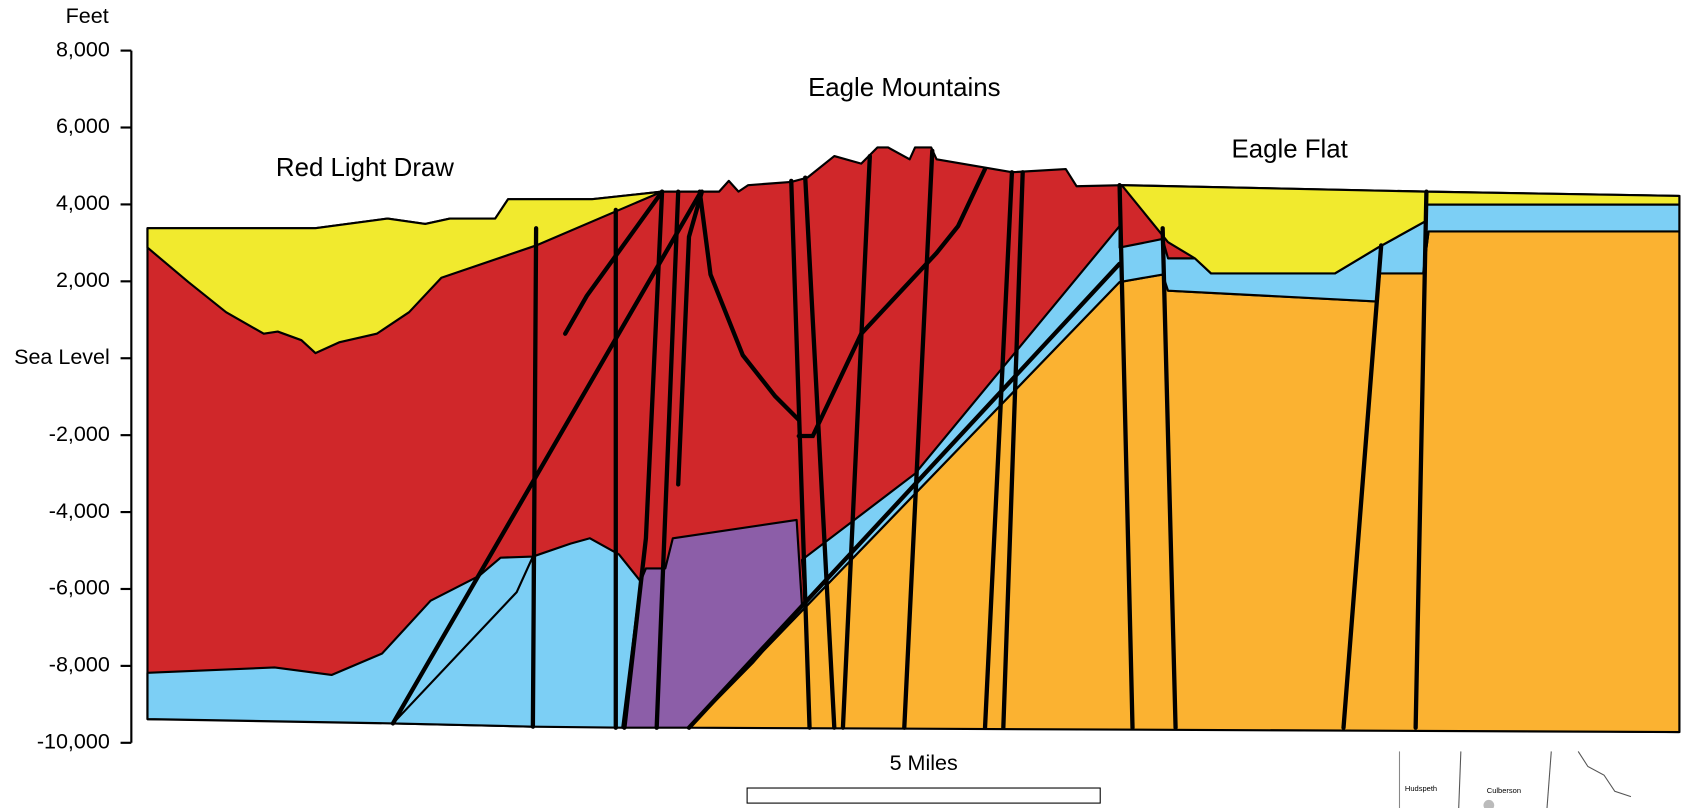 This screenshot has width=1688, height=808. Describe the element at coordinates (83, 203) in the screenshot. I see `y-tick-label: 4,000` at that location.